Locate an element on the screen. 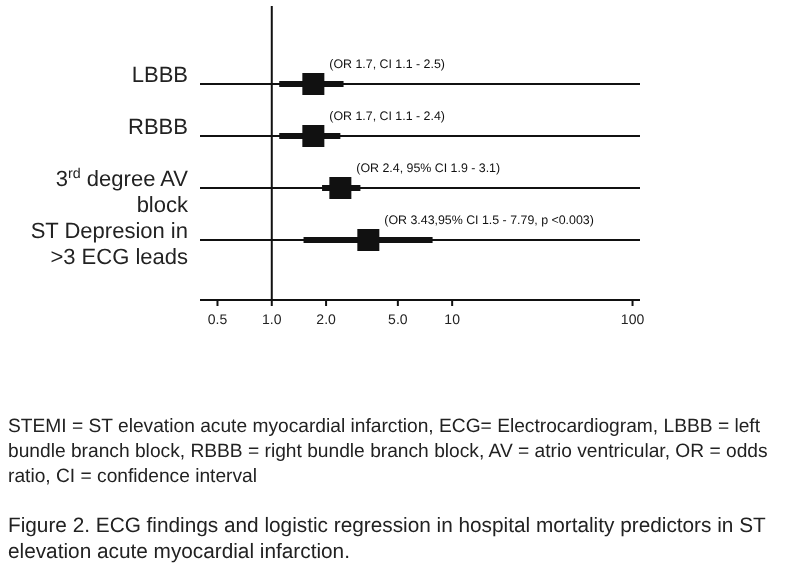 The width and height of the screenshot is (794, 588). y-tick-label: RBBB is located at coordinates (158, 128).